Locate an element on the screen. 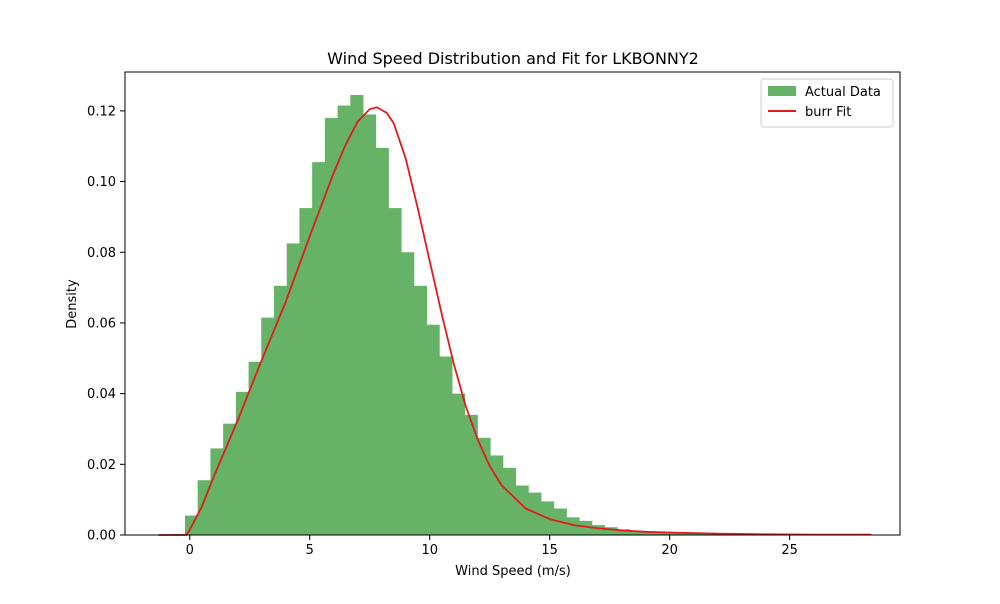 This screenshot has width=1000, height=604. legend-label-actual-data: Actual Data is located at coordinates (843, 92).